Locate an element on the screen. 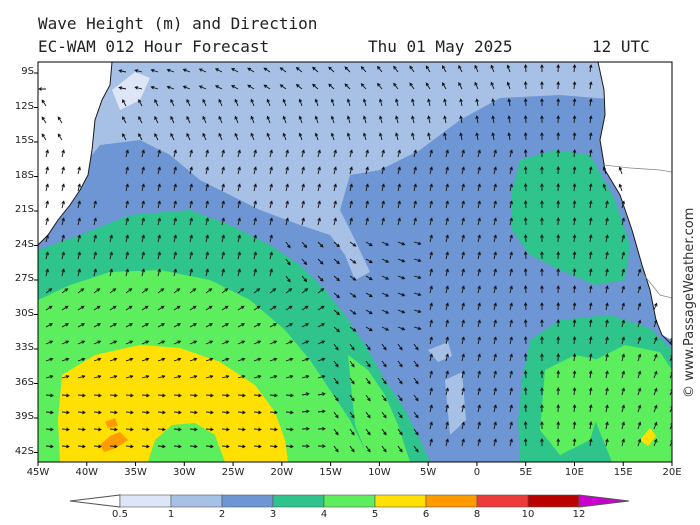  legend-arrow-low is located at coordinates (95, 501).